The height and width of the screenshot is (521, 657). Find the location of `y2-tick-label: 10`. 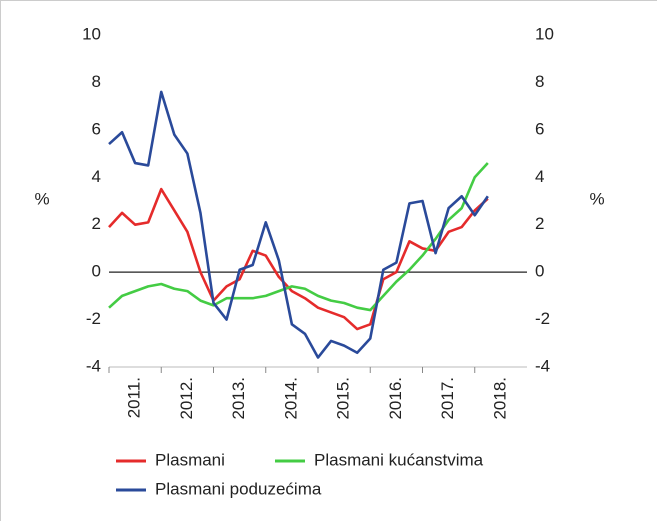

y2-tick-label: 10 is located at coordinates (544, 33).